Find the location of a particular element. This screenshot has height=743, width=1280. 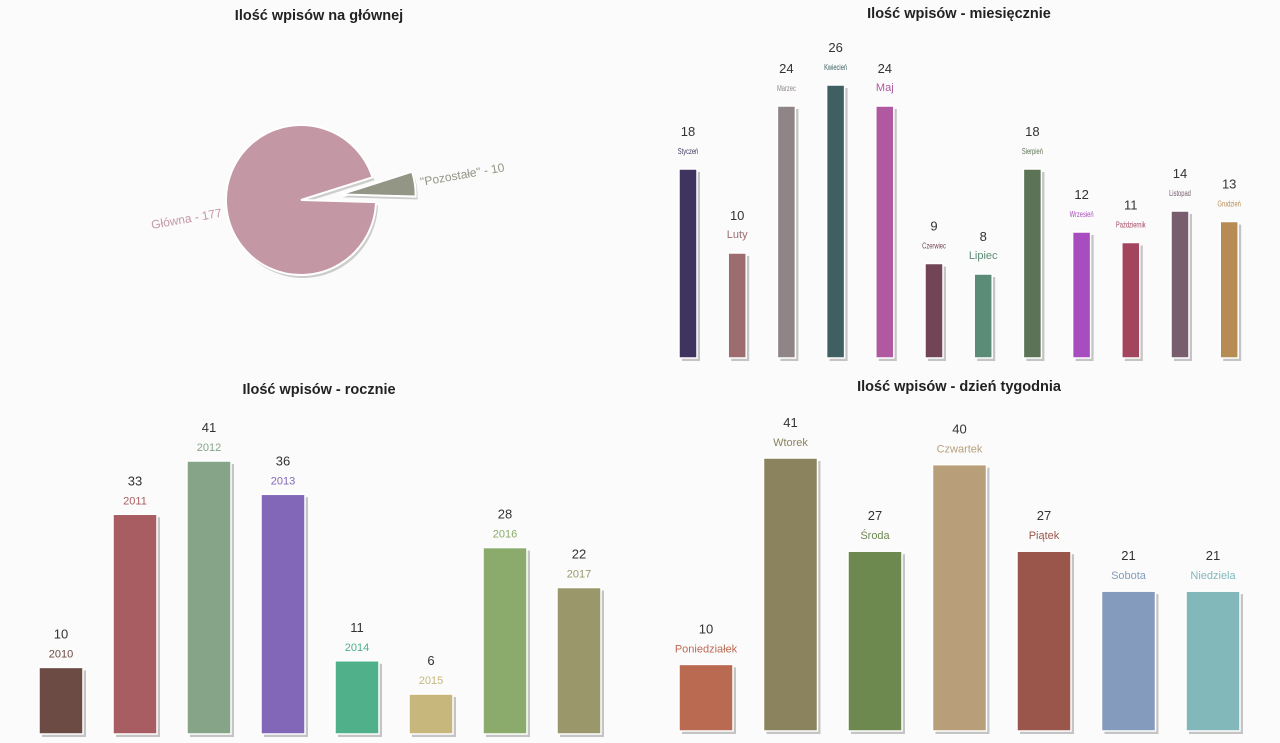

bar-category-label: 2010 is located at coordinates (61, 654).